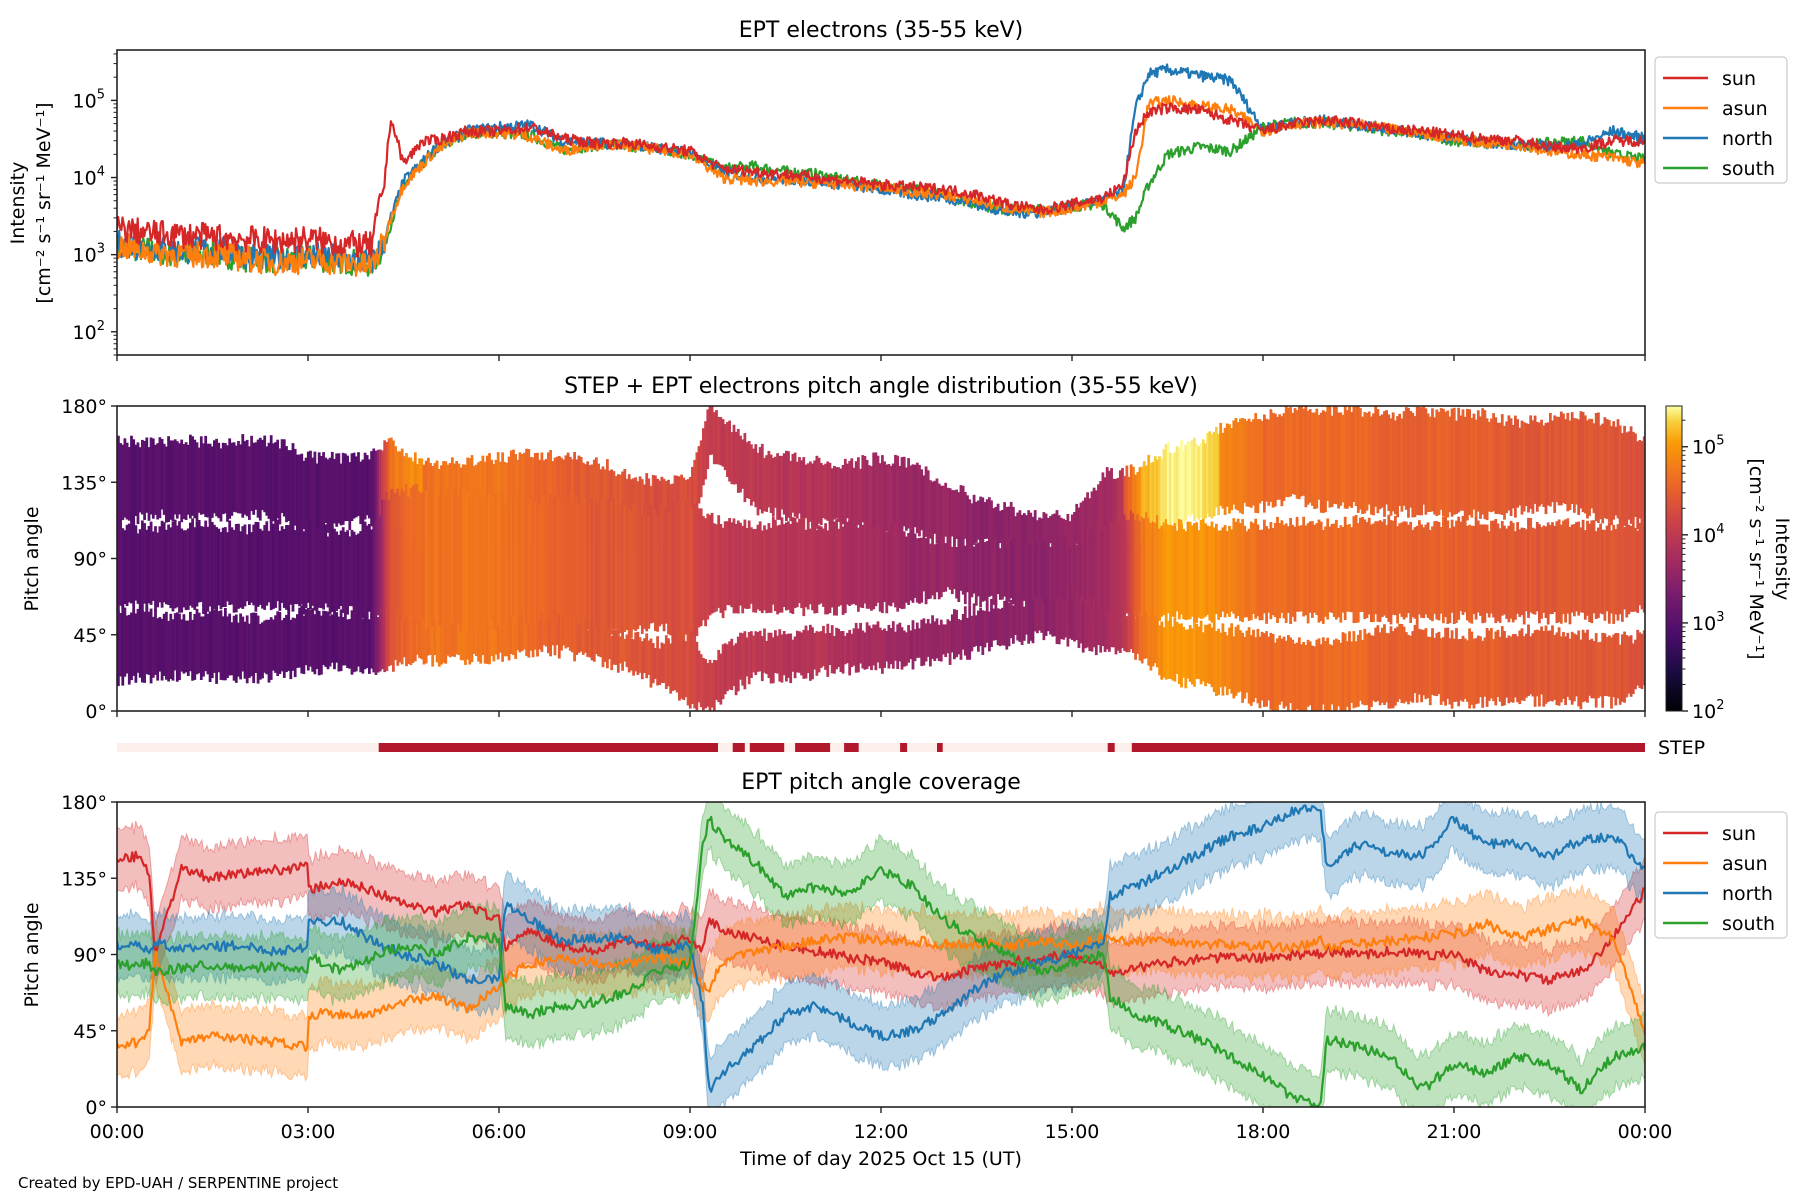 The height and width of the screenshot is (1200, 1800). I want to click on step-coverage-segments, so click(1011, 747).